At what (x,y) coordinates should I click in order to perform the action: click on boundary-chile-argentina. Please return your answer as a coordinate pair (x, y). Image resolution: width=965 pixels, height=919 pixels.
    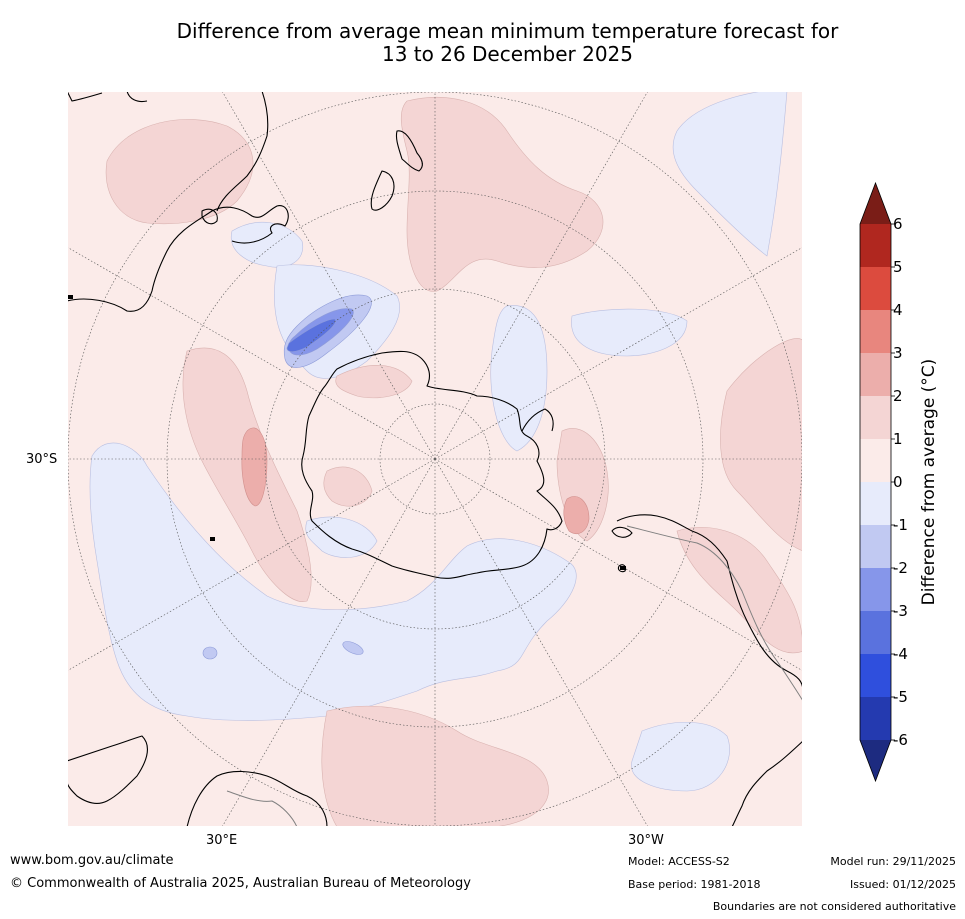
    Looking at the image, I should click on (714, 613).